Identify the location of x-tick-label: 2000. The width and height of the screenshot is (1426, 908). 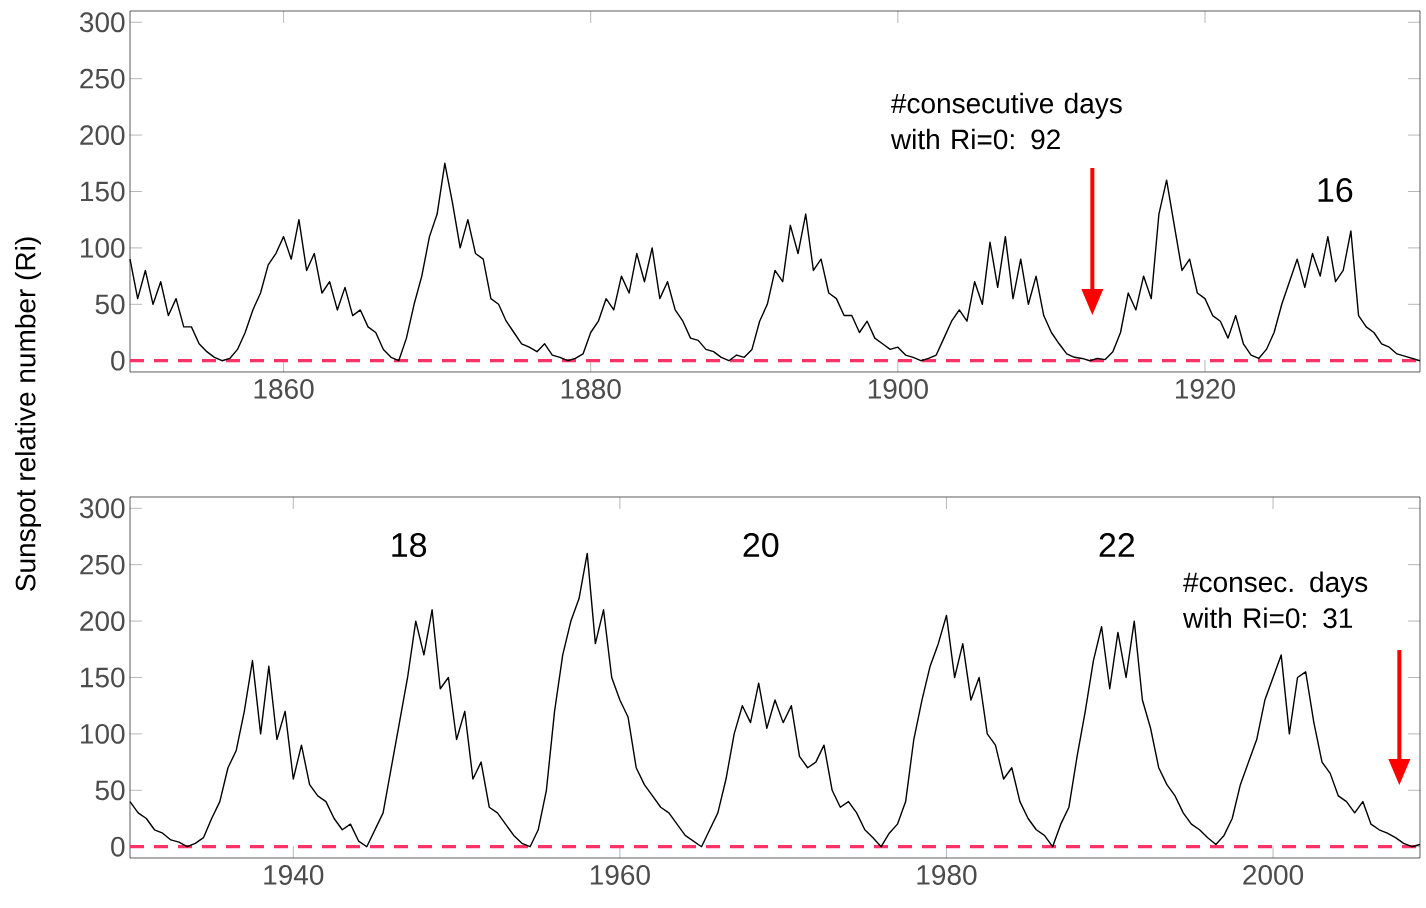
(1273, 875).